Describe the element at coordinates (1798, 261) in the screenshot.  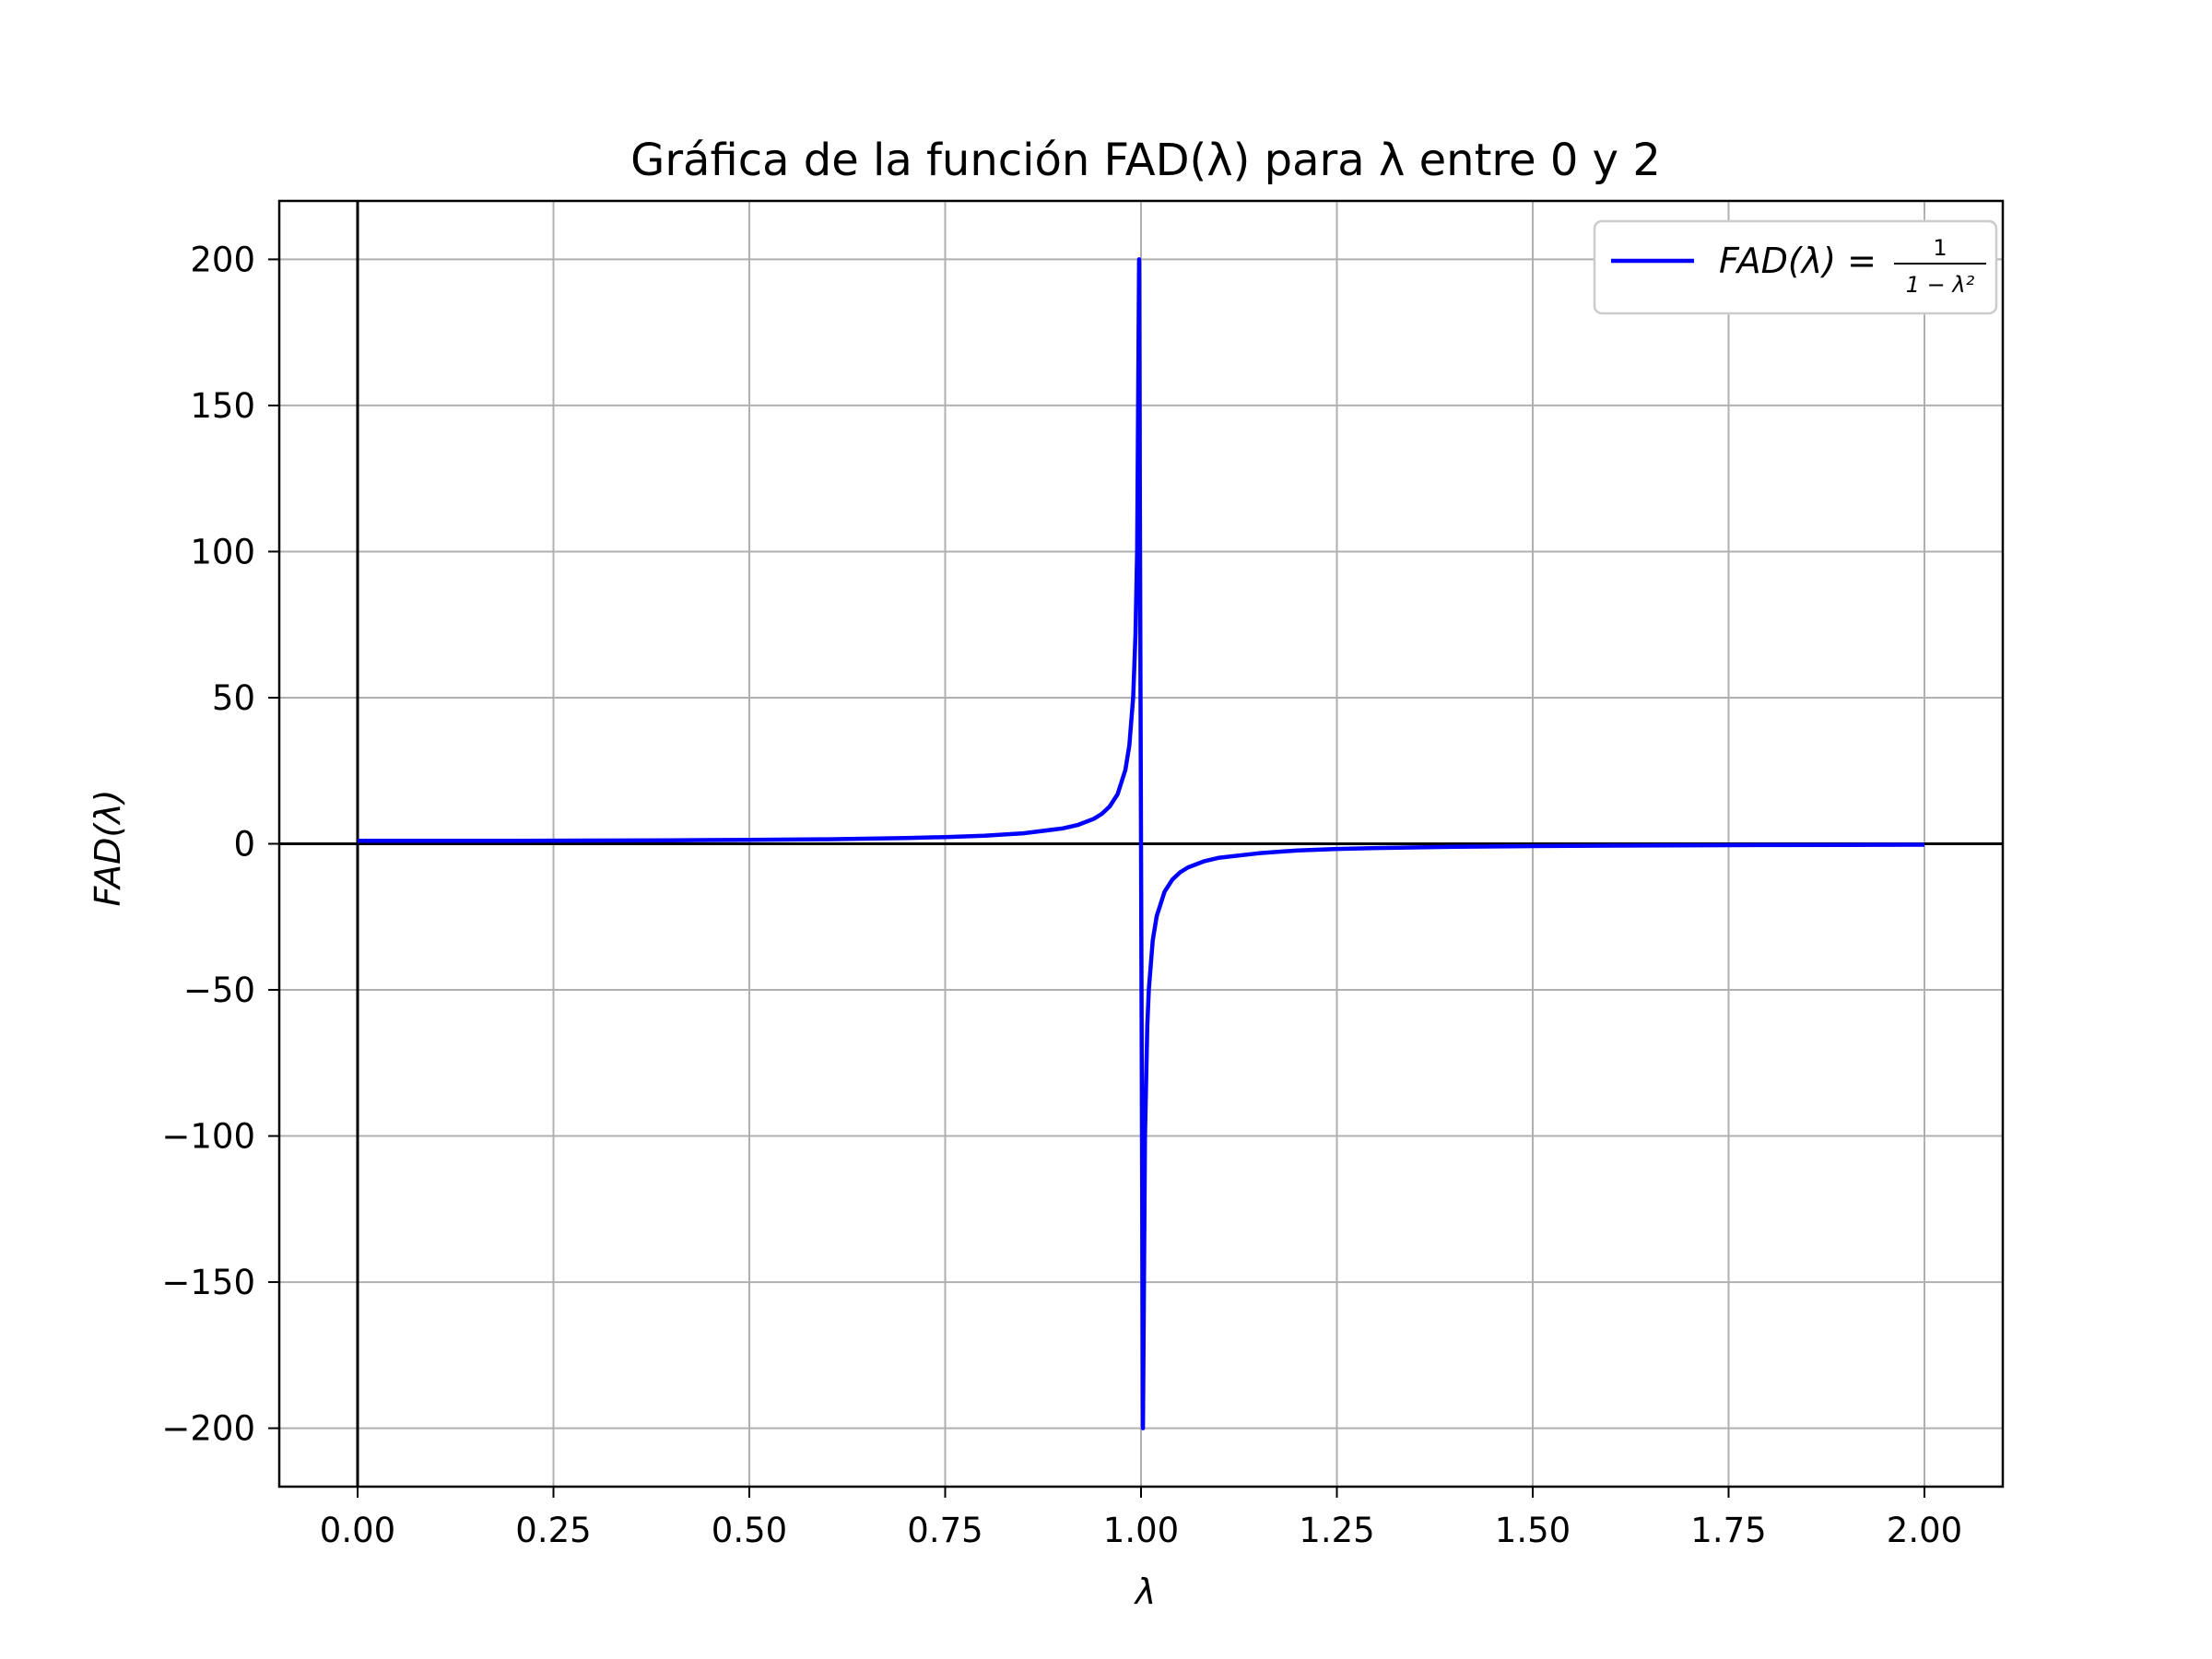
I see `legend-label-lhs: FAD(λ) =` at that location.